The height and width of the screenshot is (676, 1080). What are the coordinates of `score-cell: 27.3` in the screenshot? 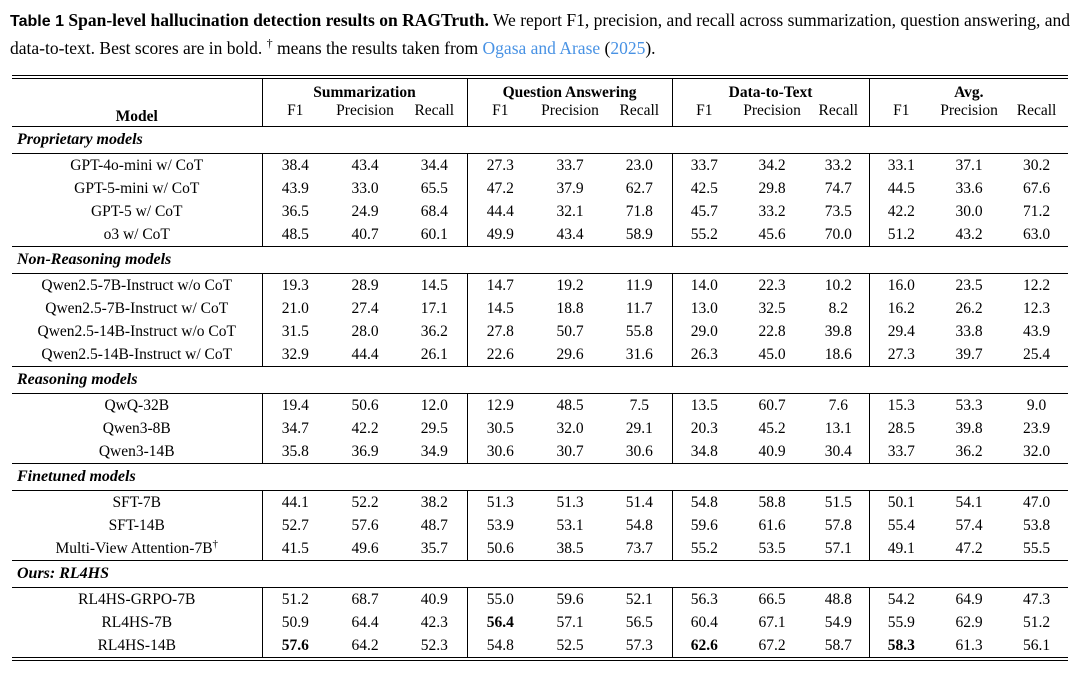 It's located at (500, 165).